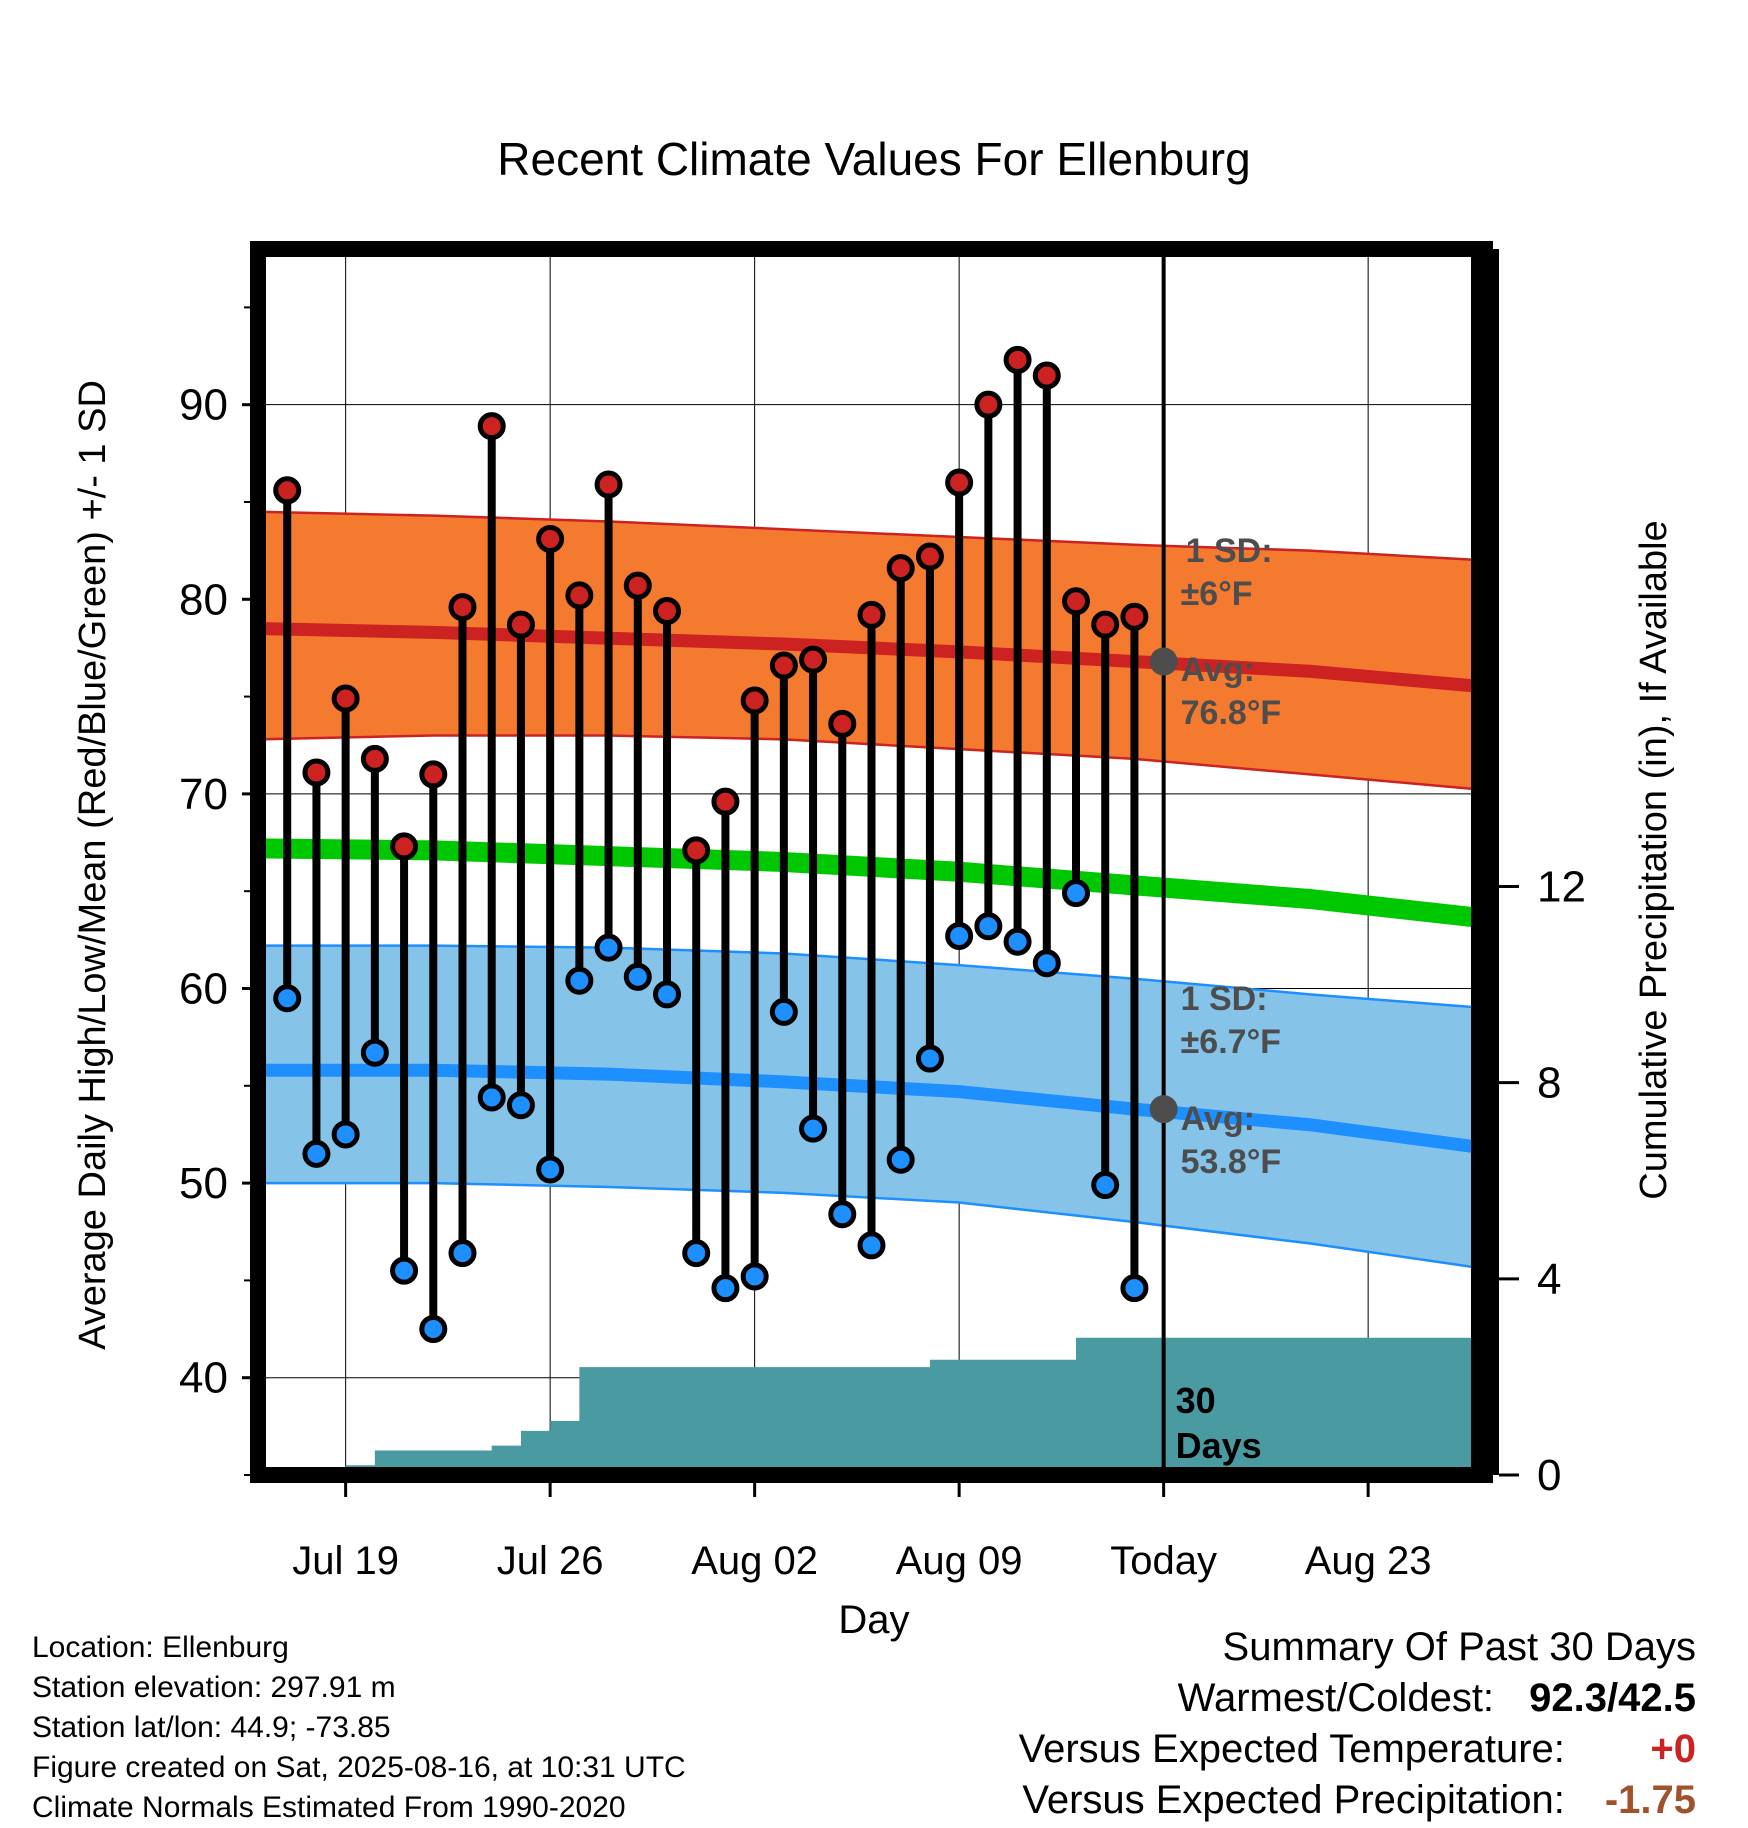  What do you see at coordinates (1673, 1749) in the screenshot?
I see `temp-value: +0` at bounding box center [1673, 1749].